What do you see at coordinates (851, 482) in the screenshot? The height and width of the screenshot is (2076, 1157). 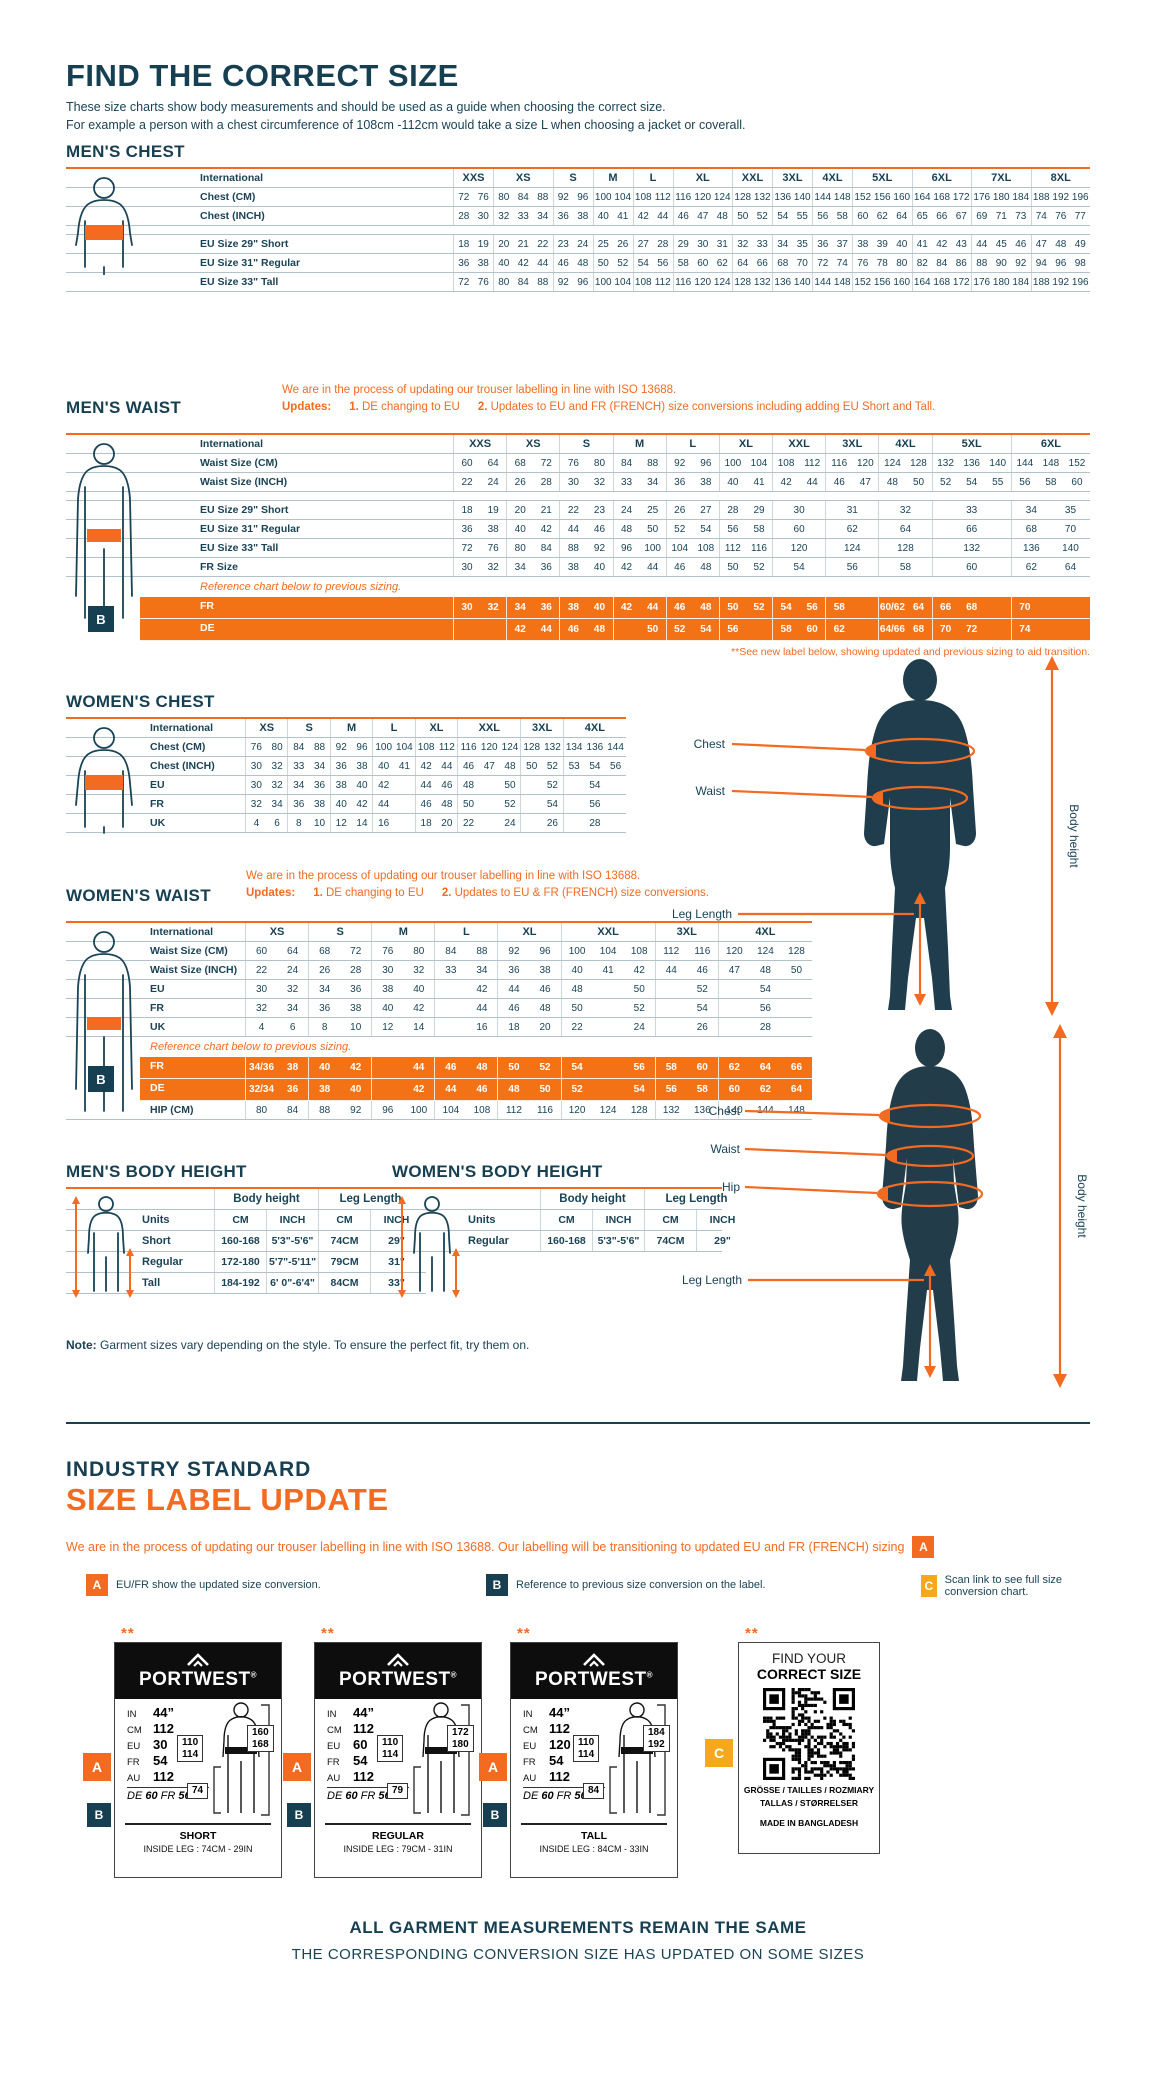 I see `size-cell: 46 47` at bounding box center [851, 482].